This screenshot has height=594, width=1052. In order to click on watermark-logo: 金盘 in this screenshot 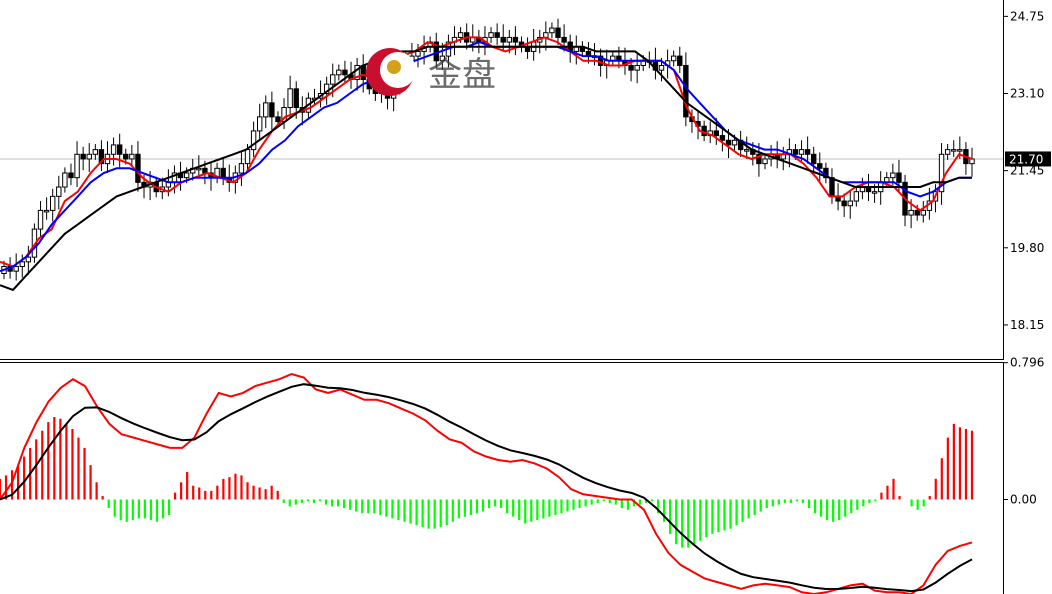, I will do `click(431, 72)`.